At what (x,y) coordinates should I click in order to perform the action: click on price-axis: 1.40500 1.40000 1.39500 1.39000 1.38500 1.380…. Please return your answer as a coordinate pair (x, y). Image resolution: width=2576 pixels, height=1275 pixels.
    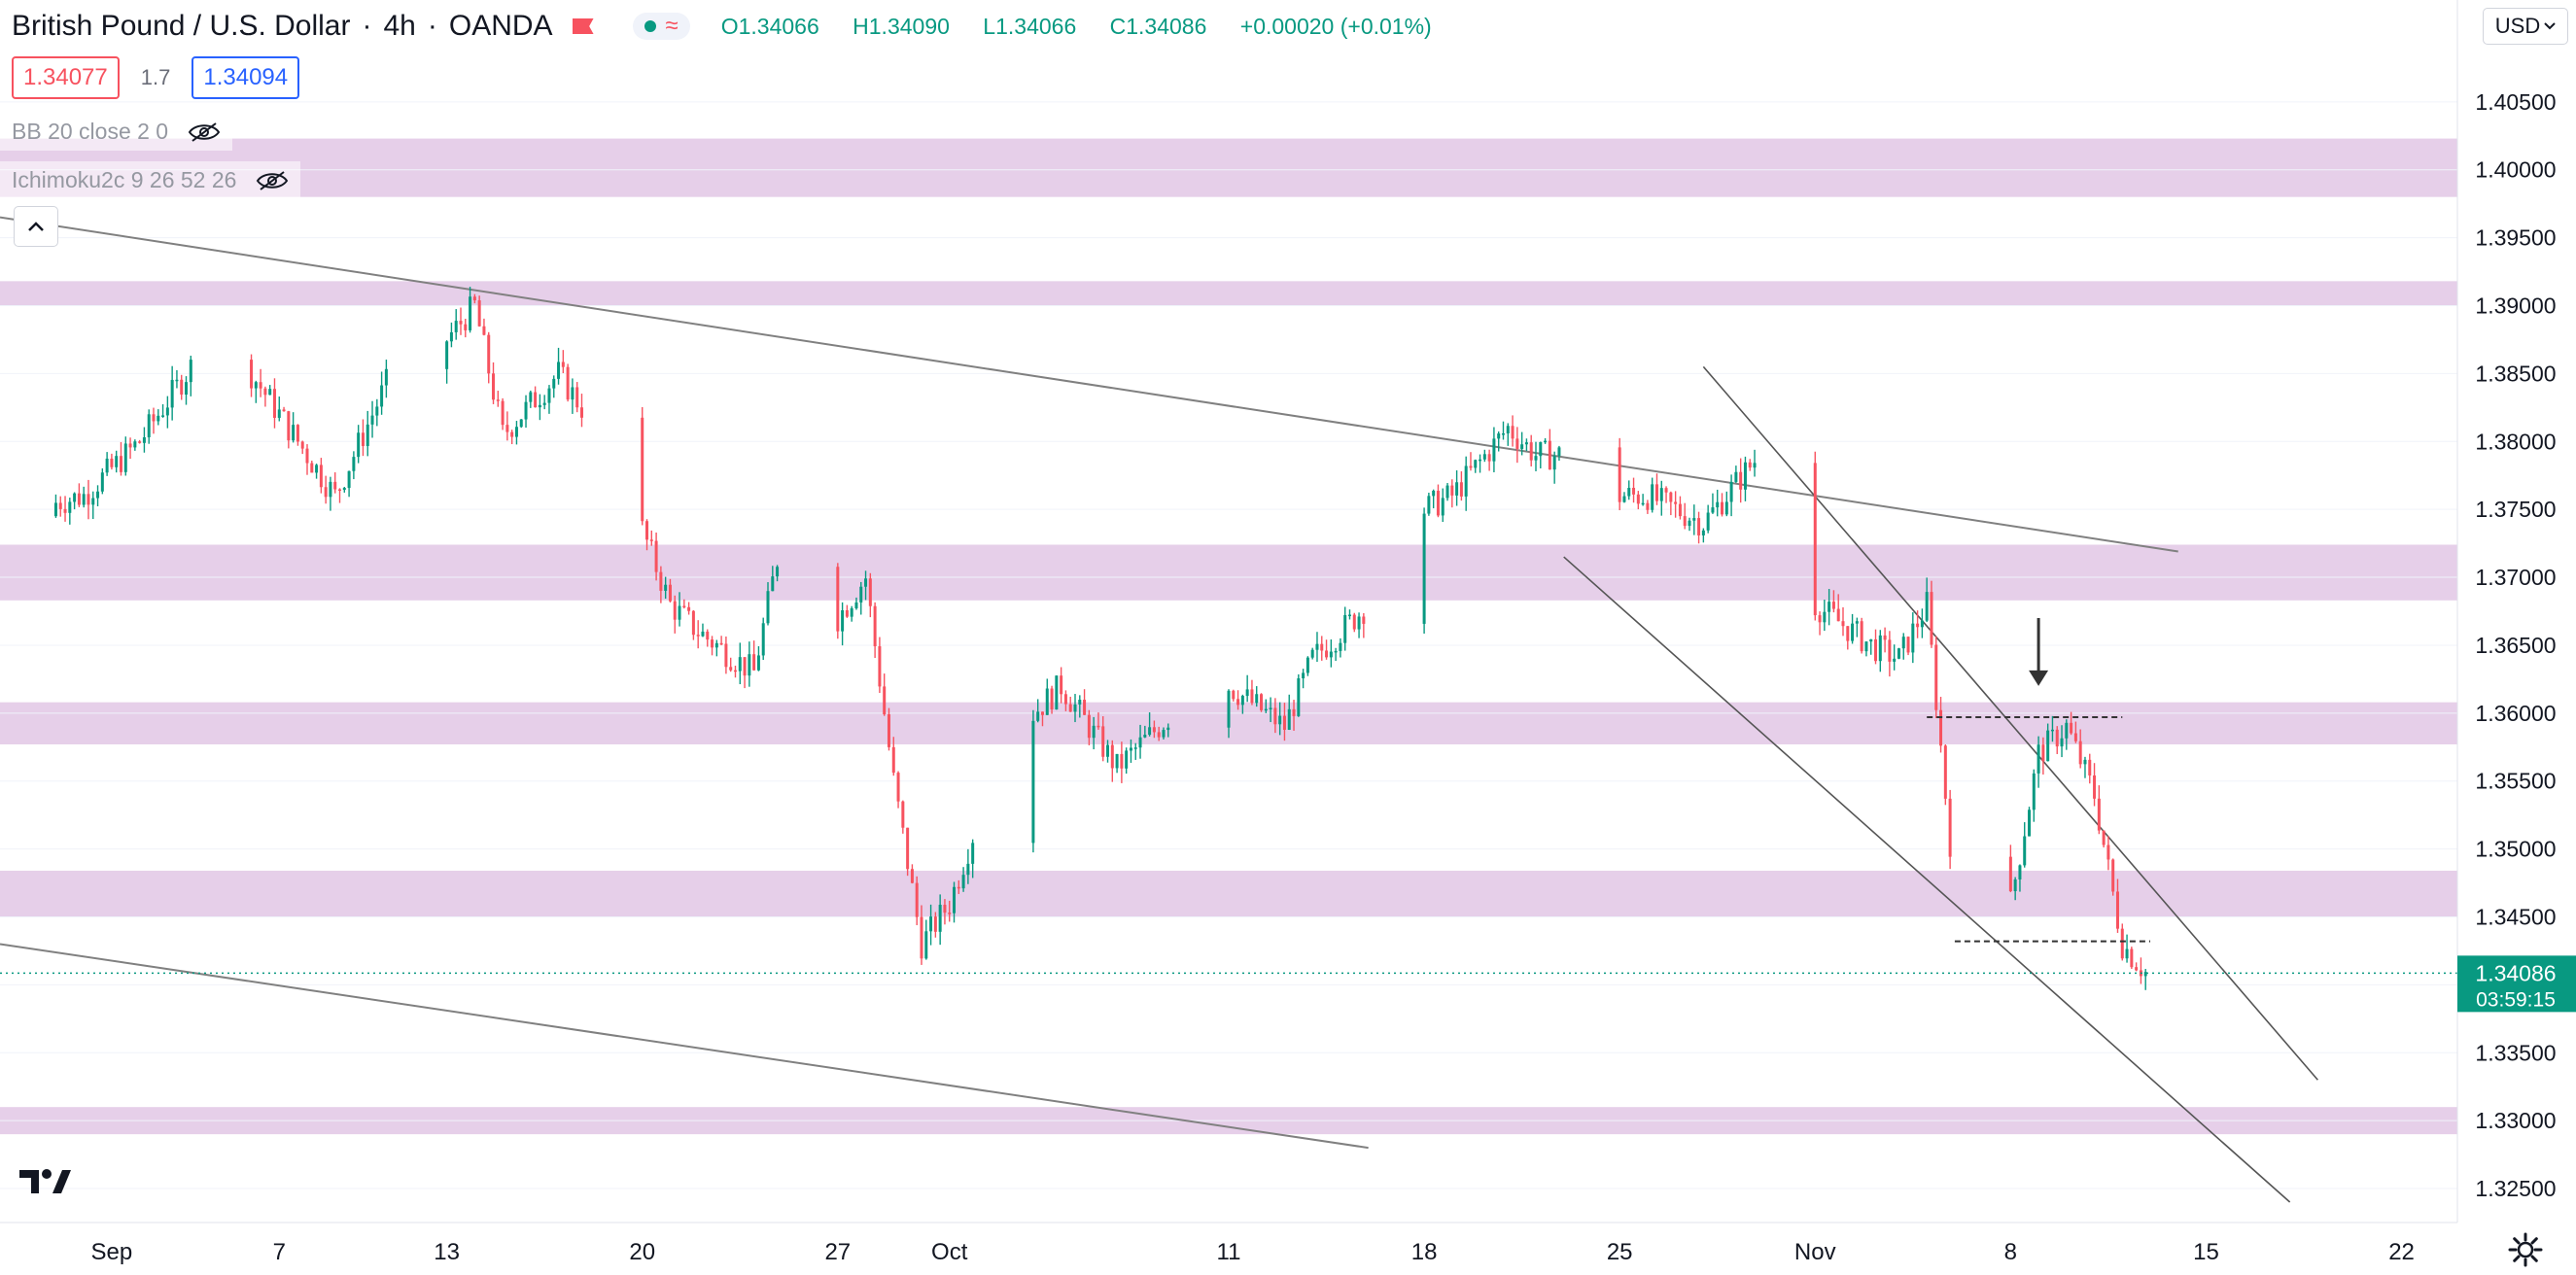
    Looking at the image, I should click on (2516, 637).